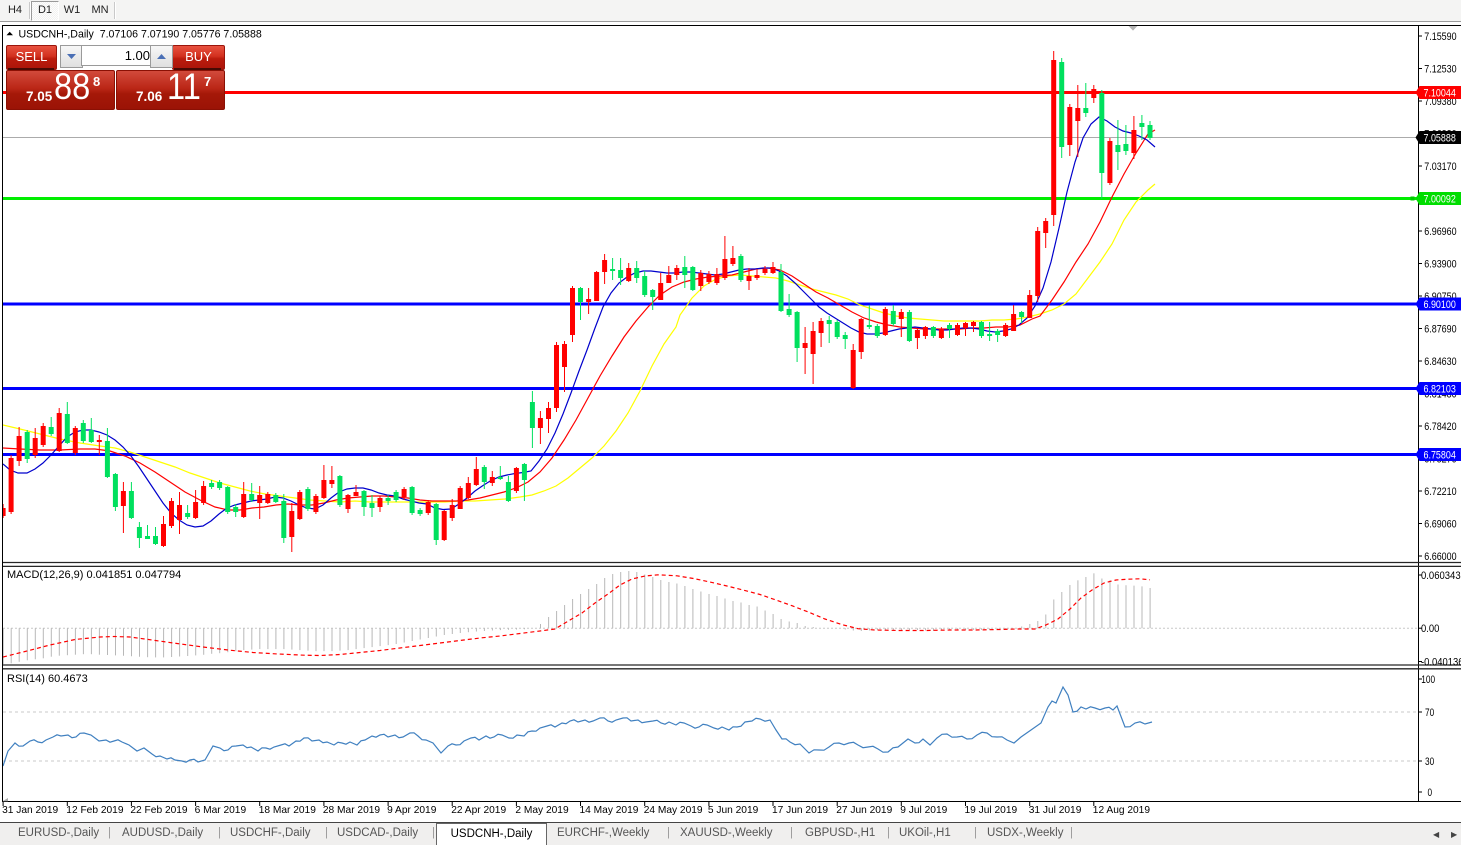 The image size is (1461, 846). Describe the element at coordinates (1440, 70) in the screenshot. I see `svg-text: 7.12530` at that location.